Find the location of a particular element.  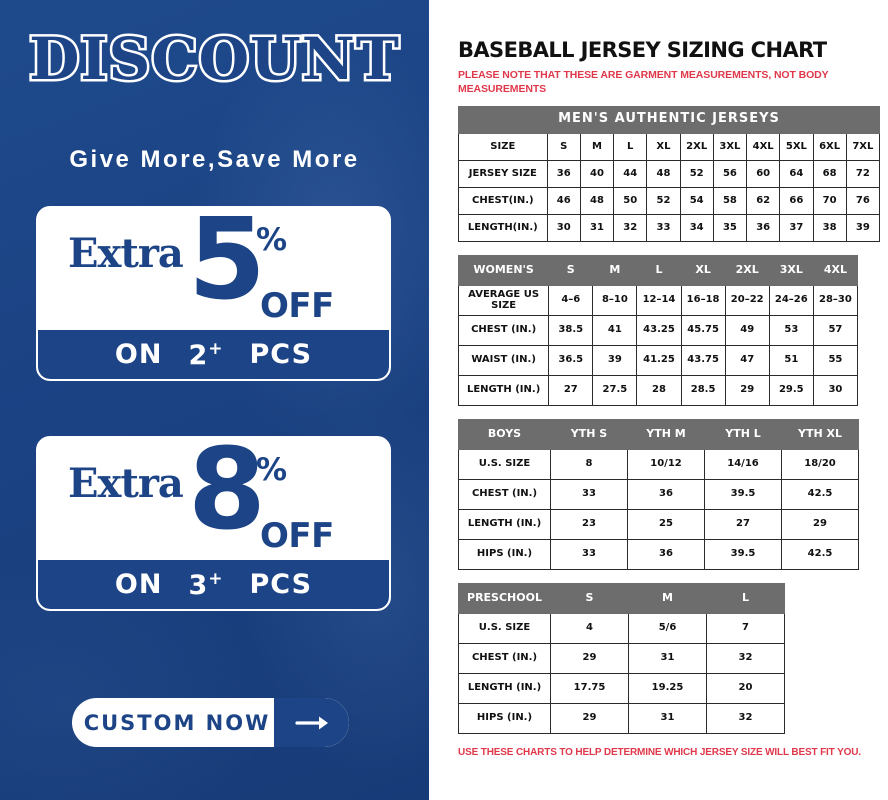

promo-card-top: Extra 8 % OFF is located at coordinates (213, 499).